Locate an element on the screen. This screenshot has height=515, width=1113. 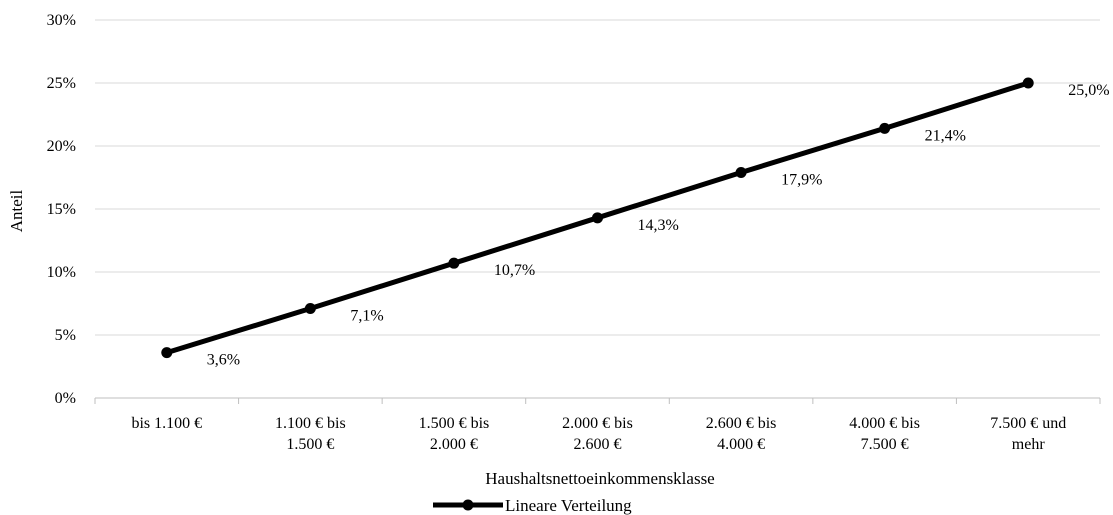
x-tick-label: 2.600 € bis 4.000 € is located at coordinates (741, 434).